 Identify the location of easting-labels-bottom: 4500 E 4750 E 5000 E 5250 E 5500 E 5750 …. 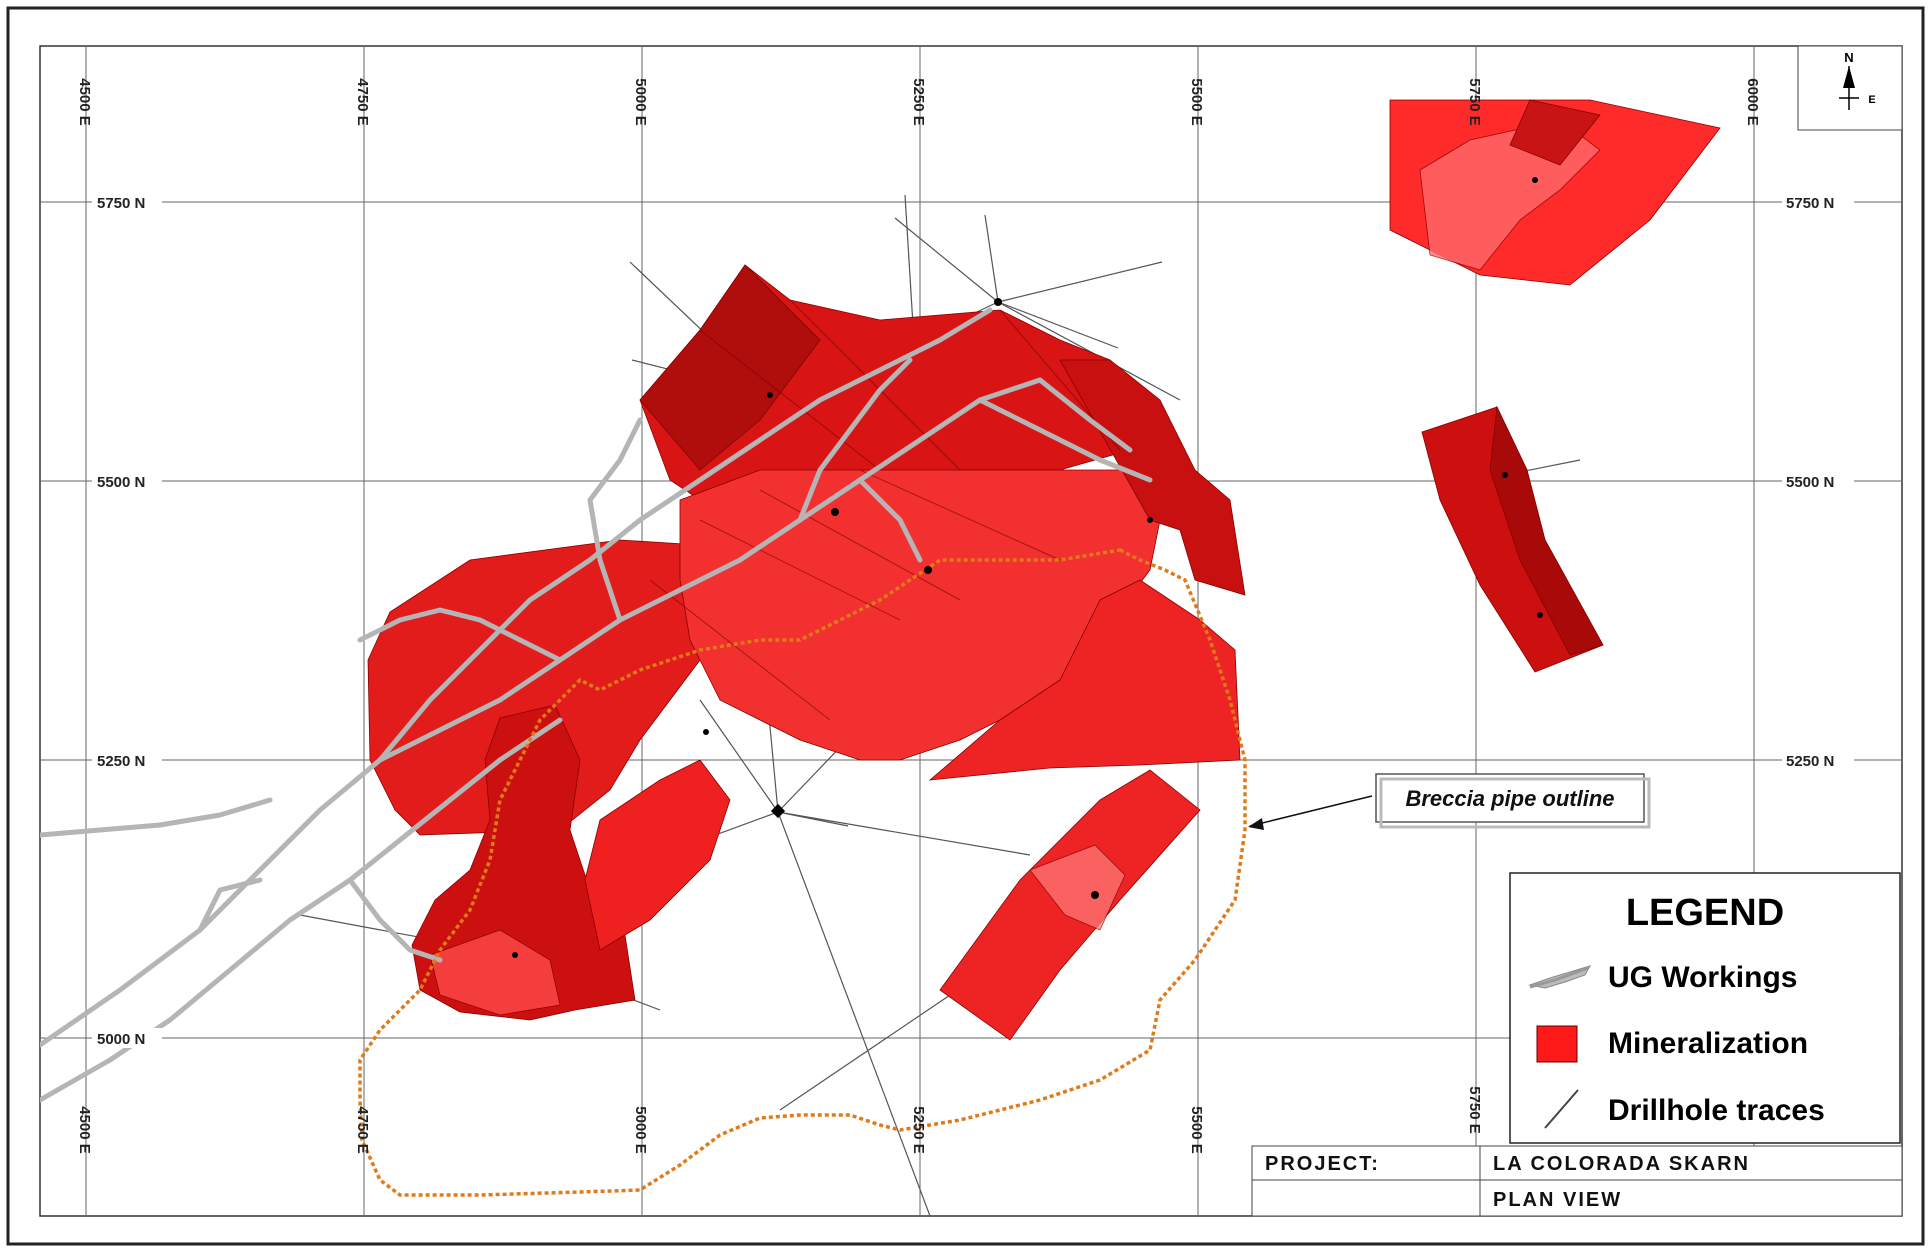
(779, 1120).